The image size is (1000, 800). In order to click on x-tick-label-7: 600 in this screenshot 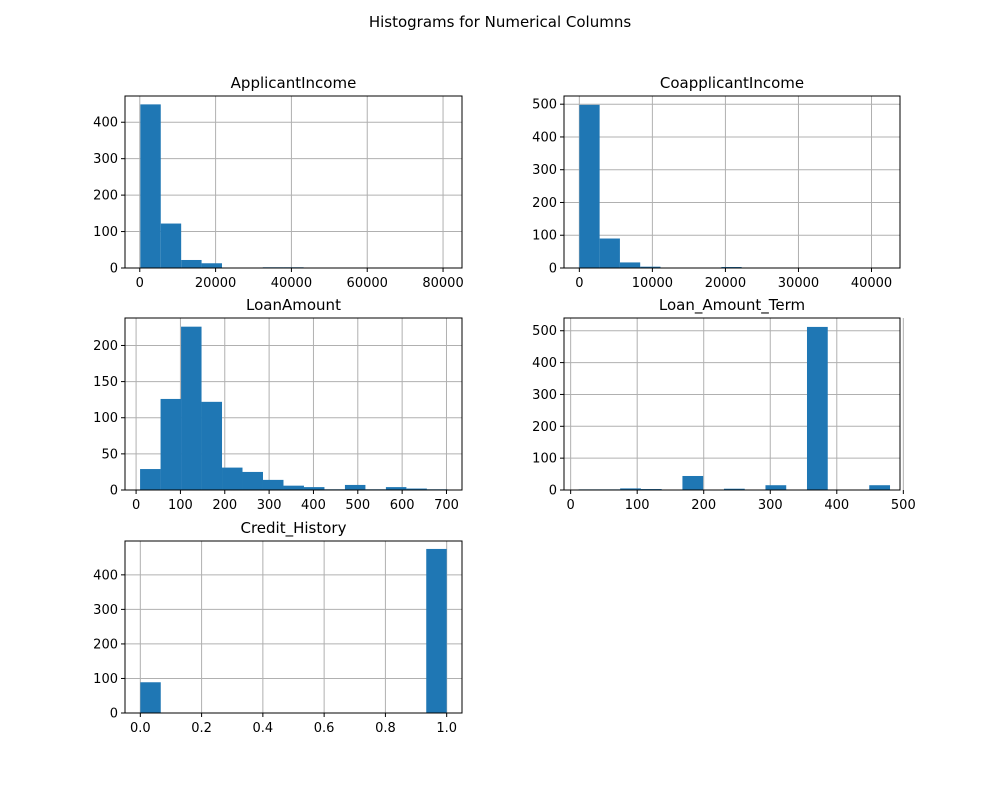, I will do `click(402, 505)`.